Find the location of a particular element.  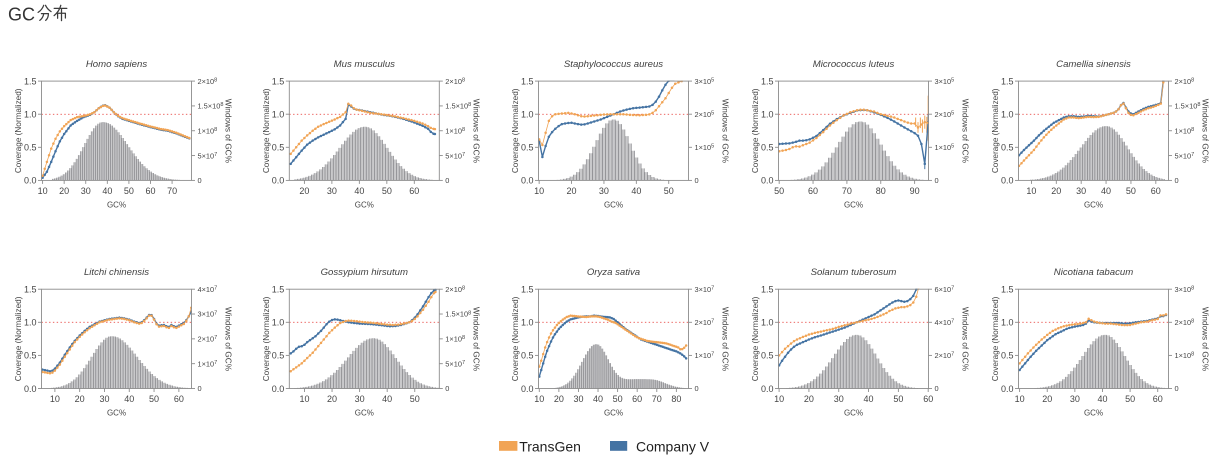

svg-text: Solanum tuberosum is located at coordinates (854, 272).